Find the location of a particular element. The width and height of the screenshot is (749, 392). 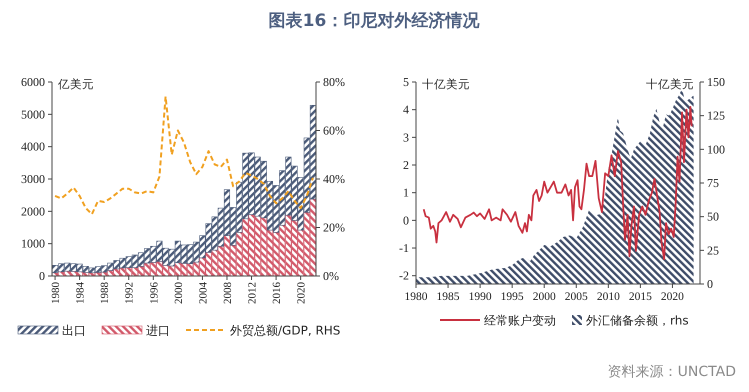

y-tick-label: 1 is located at coordinates (406, 193).